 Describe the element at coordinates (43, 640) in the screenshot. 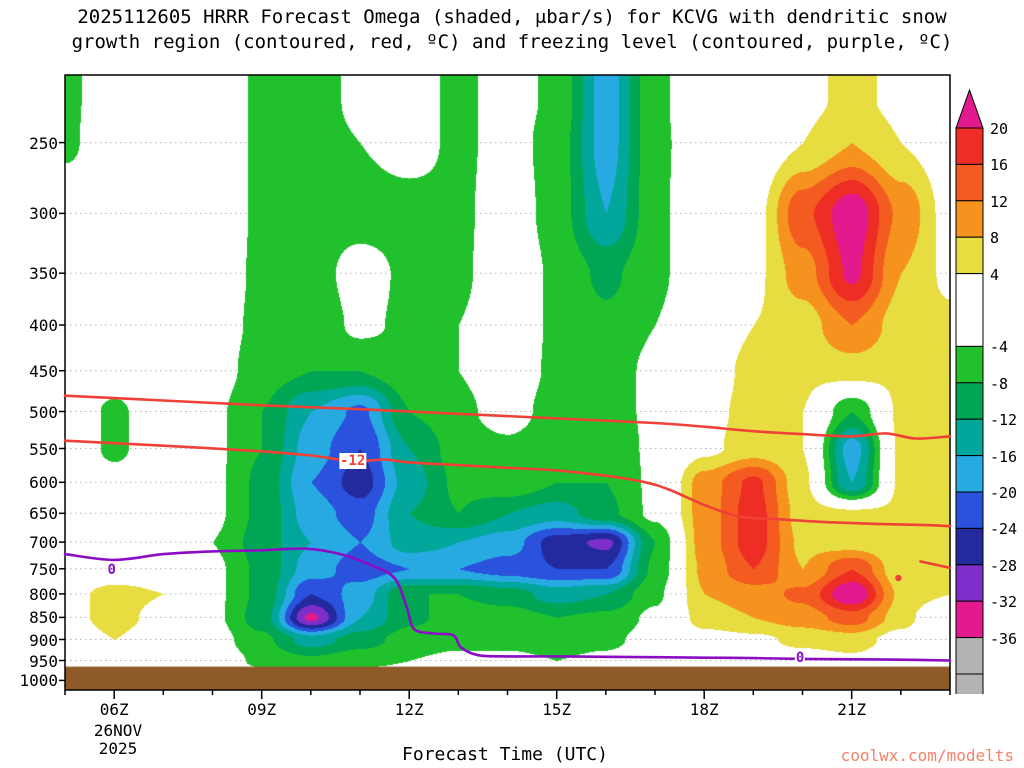

I see `y-tick-label: 900` at that location.